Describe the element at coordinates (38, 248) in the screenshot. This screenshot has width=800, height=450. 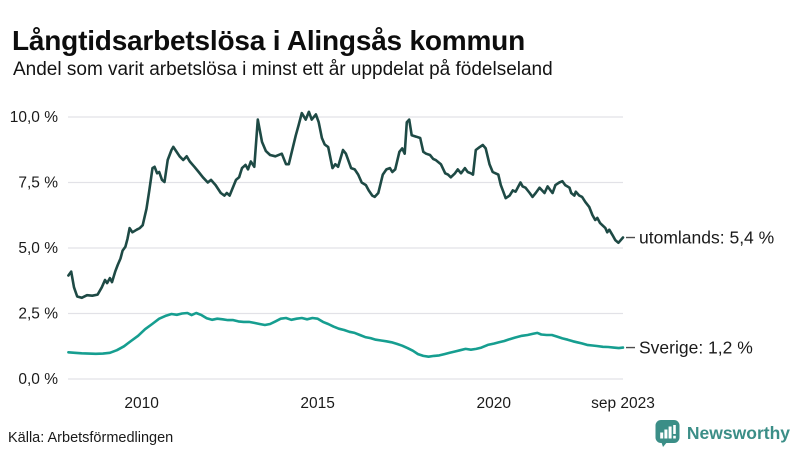
I see `y-axis-tick-label: 5,0 %` at that location.